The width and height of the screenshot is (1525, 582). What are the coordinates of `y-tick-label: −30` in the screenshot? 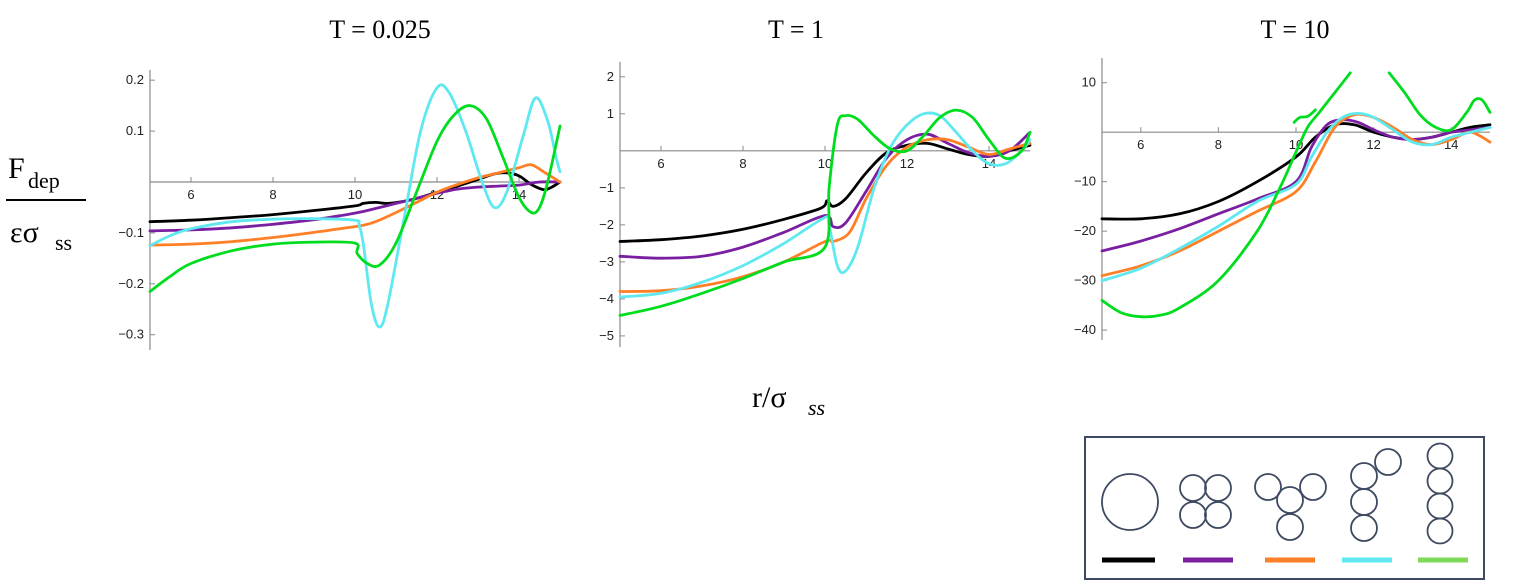 It's located at (1085, 280).